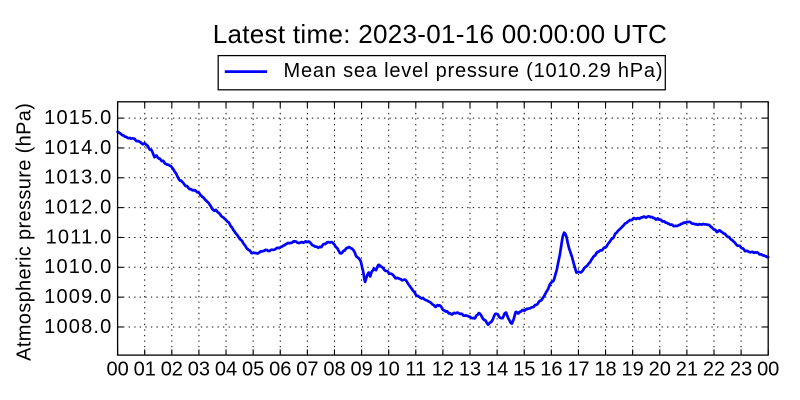 This screenshot has width=800, height=400. What do you see at coordinates (253, 369) in the screenshot?
I see `svg-text: 05` at bounding box center [253, 369].